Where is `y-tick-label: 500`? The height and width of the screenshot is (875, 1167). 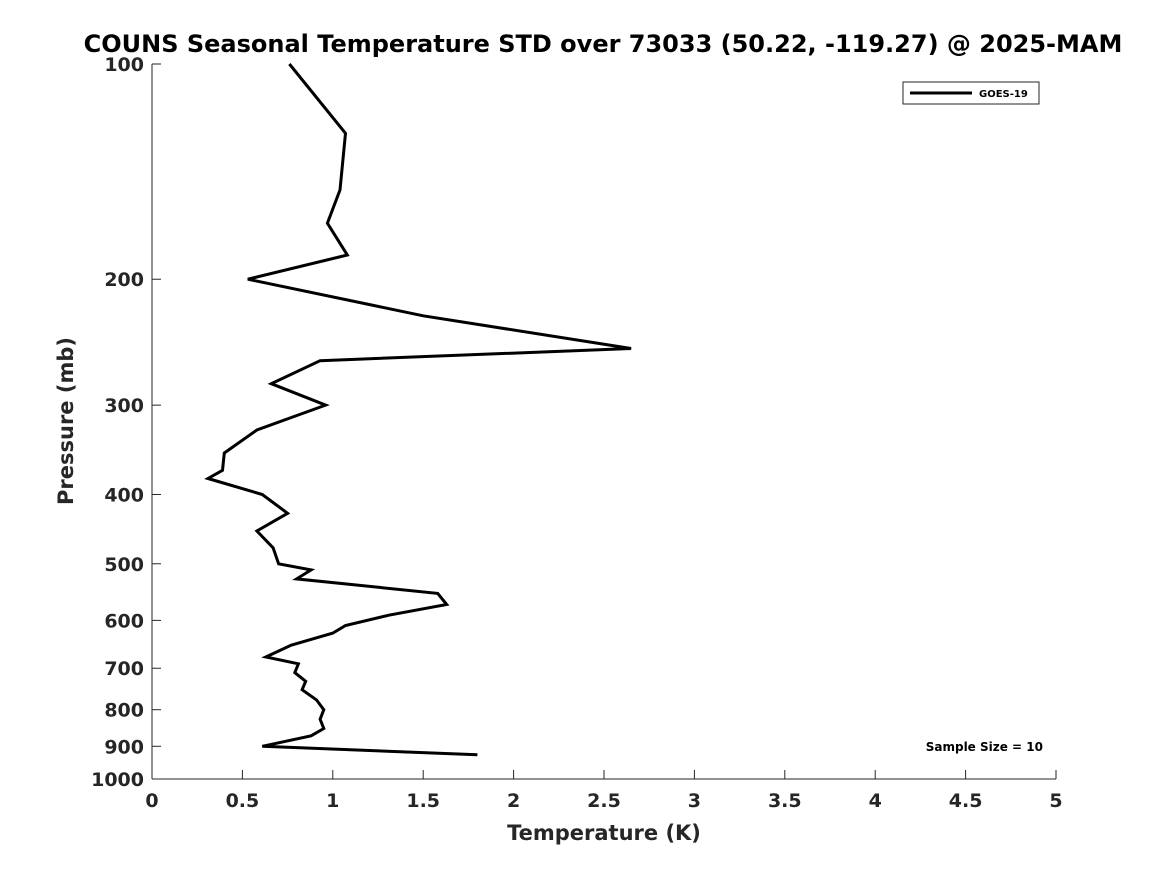
y-tick-label: 500 is located at coordinates (124, 565).